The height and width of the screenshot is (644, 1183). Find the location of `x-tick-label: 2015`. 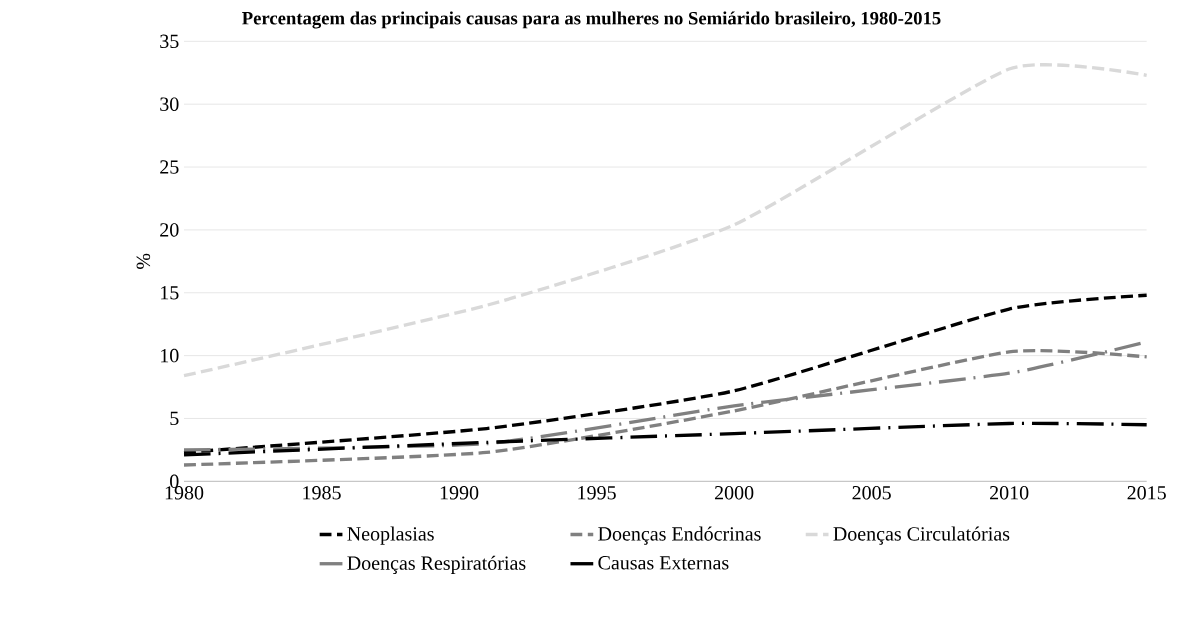

x-tick-label: 2015 is located at coordinates (1146, 493).